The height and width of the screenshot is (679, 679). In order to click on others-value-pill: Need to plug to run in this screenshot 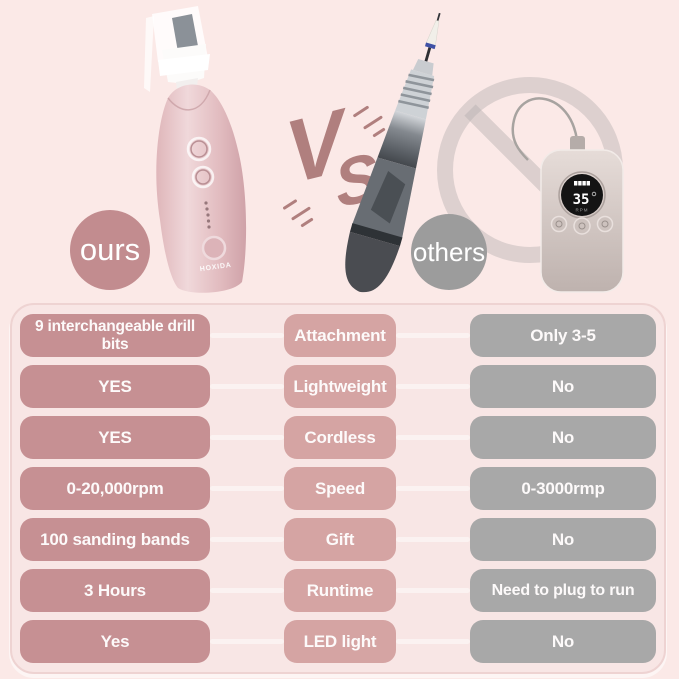, I will do `click(563, 590)`.